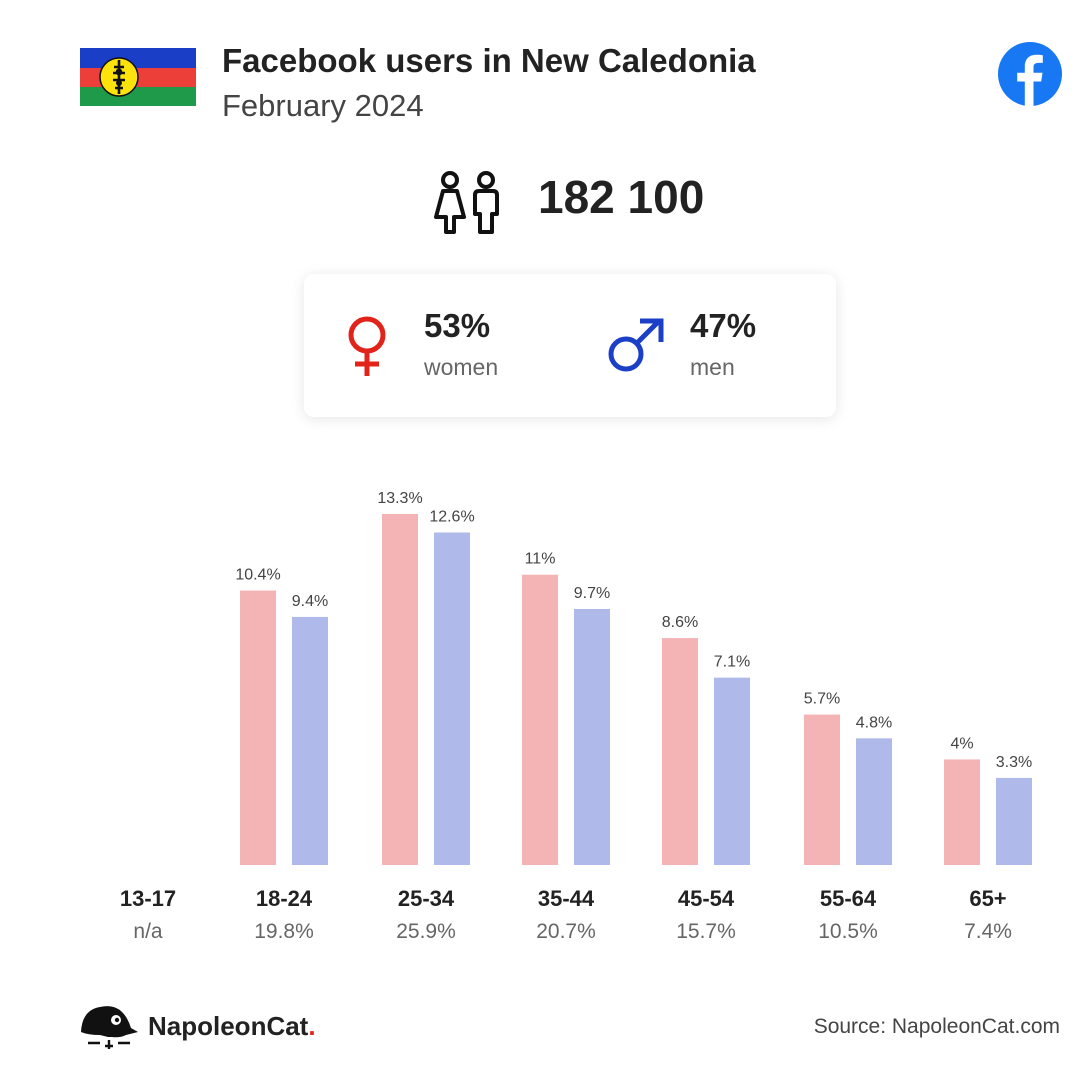  I want to click on users-icon, so click(466, 202).